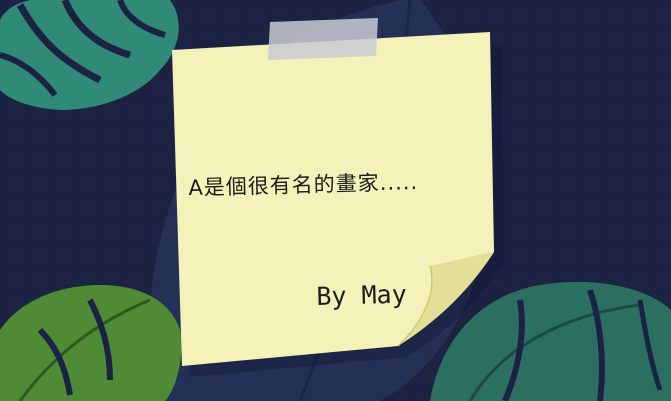  What do you see at coordinates (362, 295) in the screenshot?
I see `note-signature: By May` at bounding box center [362, 295].